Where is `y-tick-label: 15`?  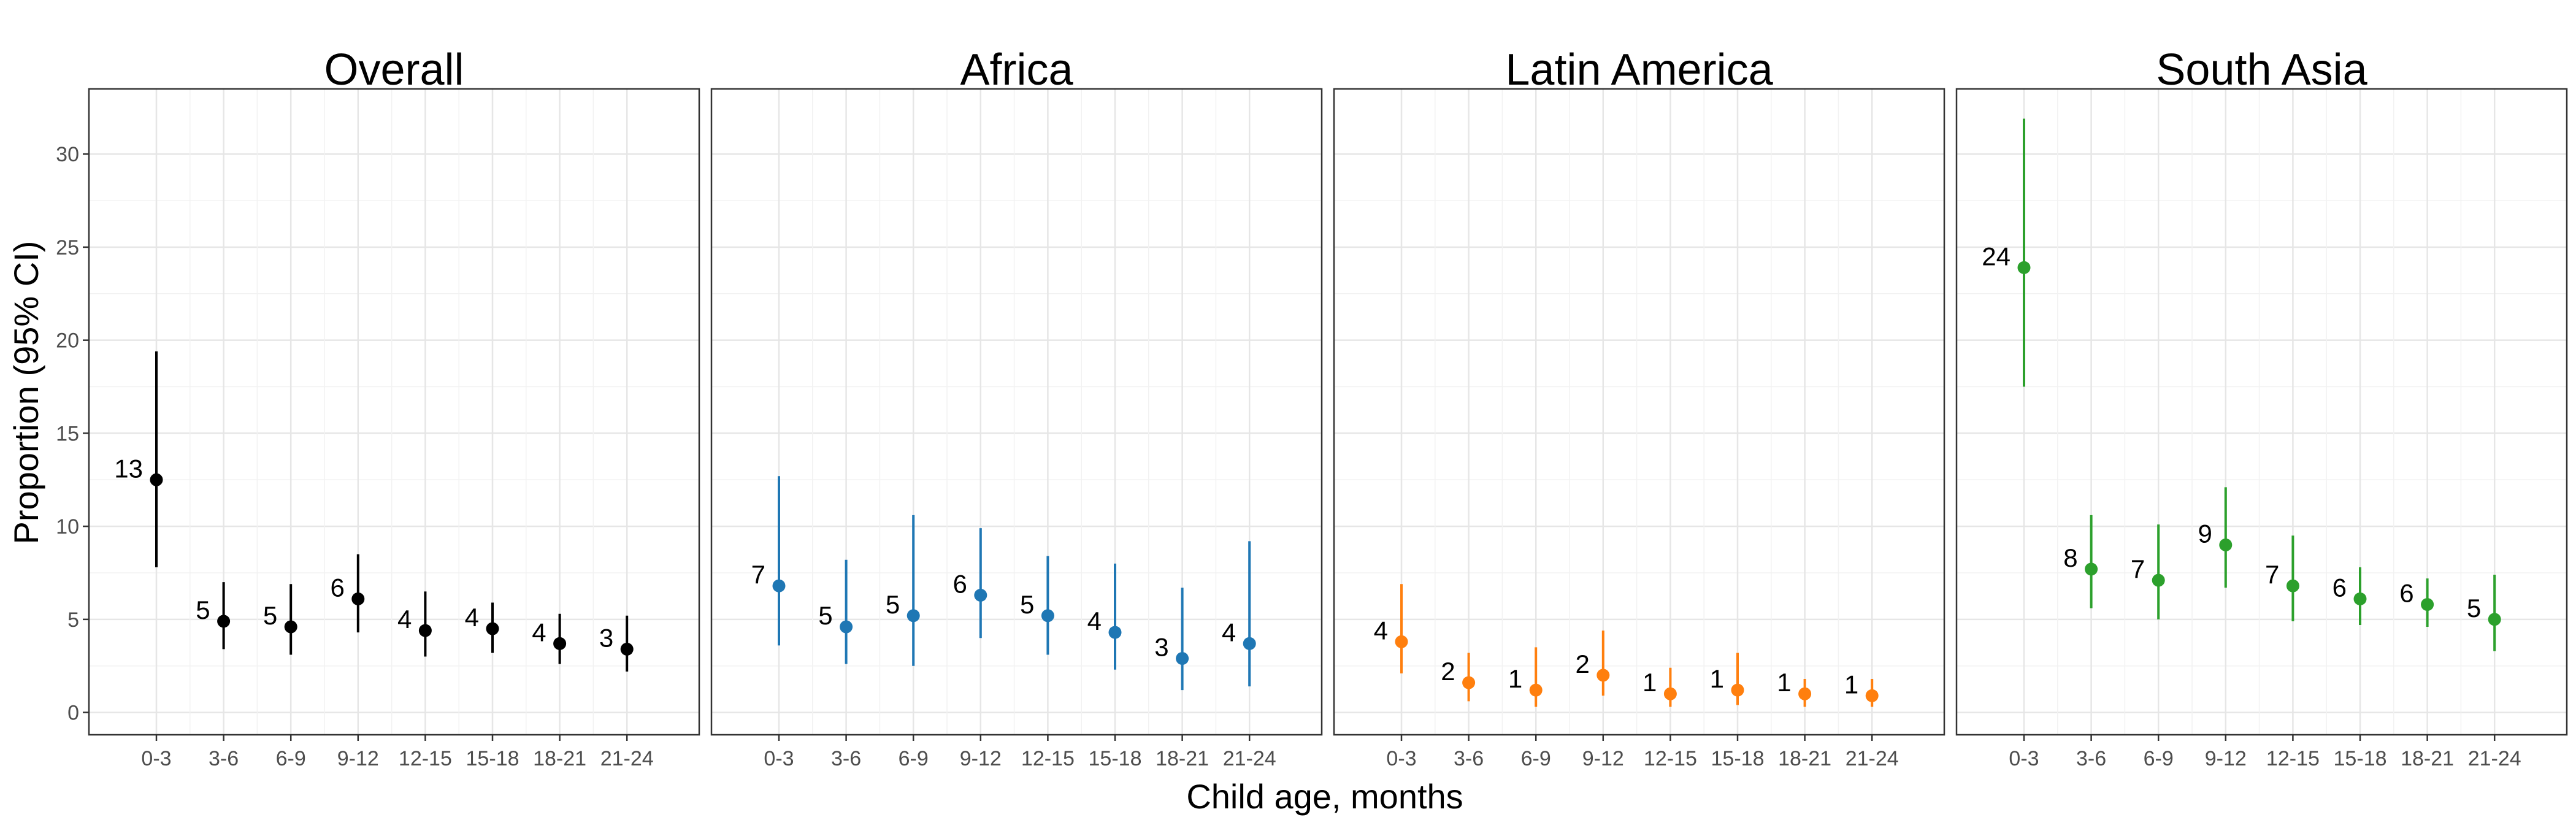
y-tick-label: 15 is located at coordinates (67, 433).